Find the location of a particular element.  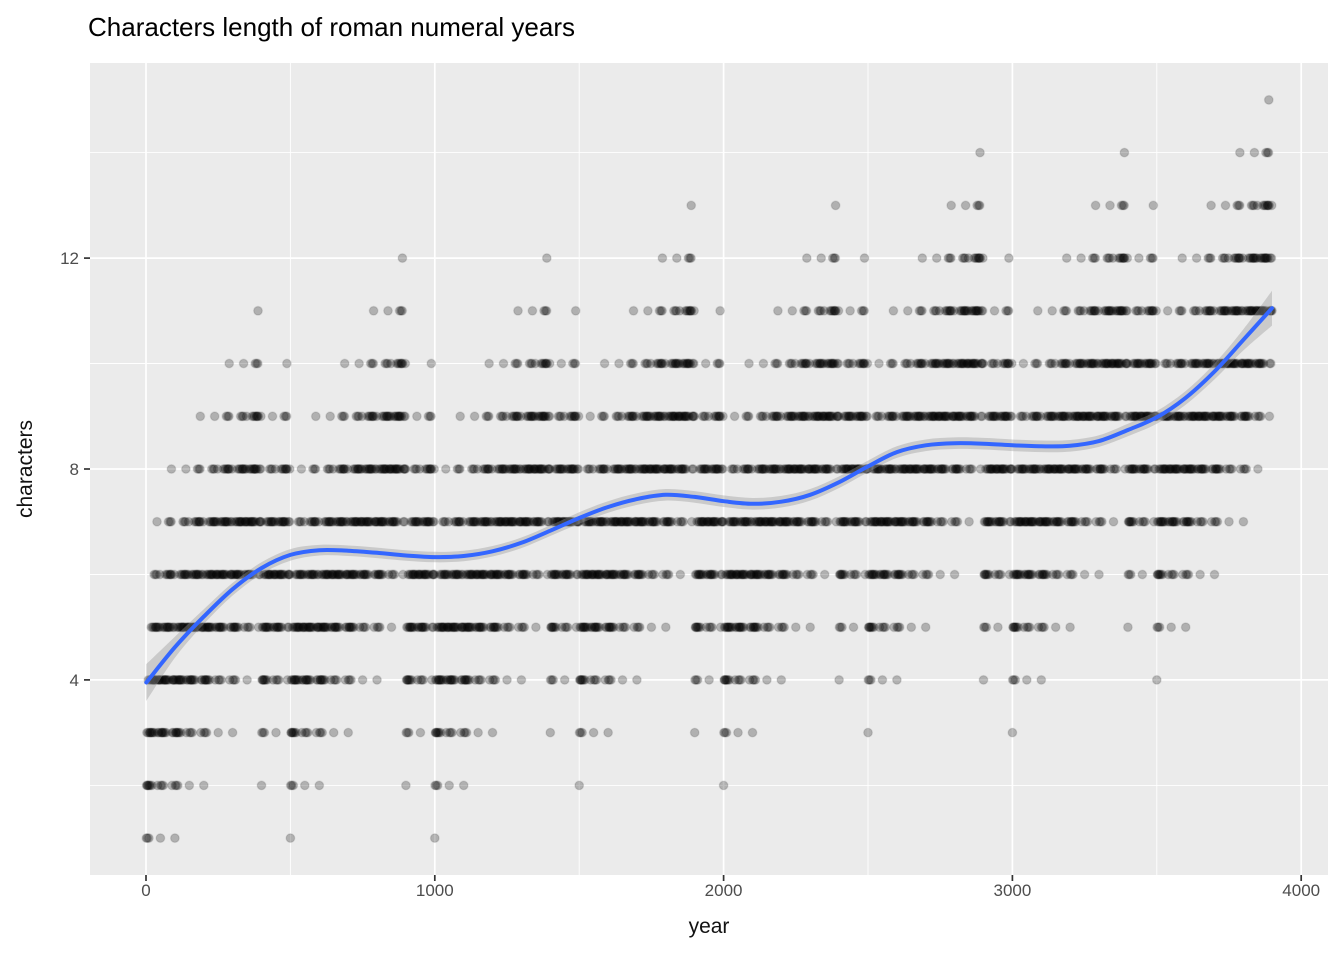

x-axis-title: year is located at coordinates (709, 926).